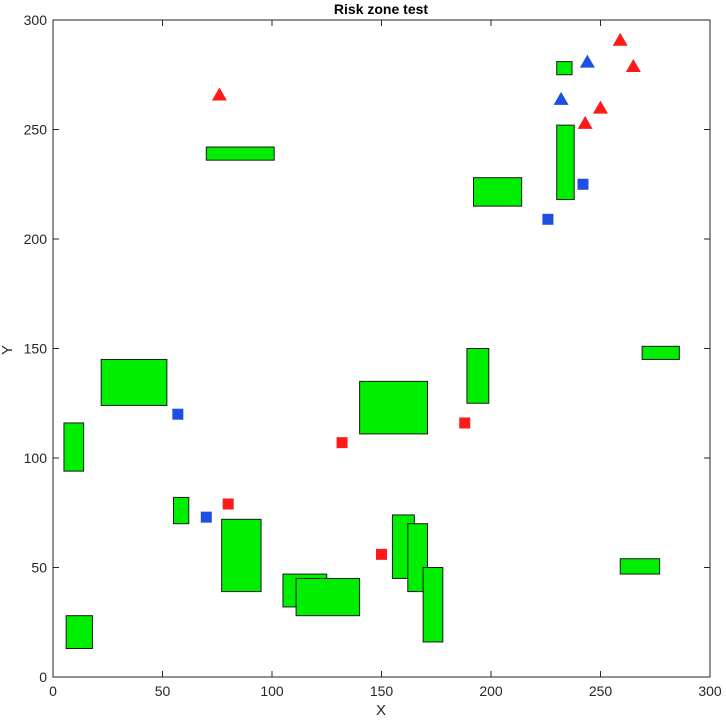  I want to click on x-tick-label-200: 200, so click(491, 691).